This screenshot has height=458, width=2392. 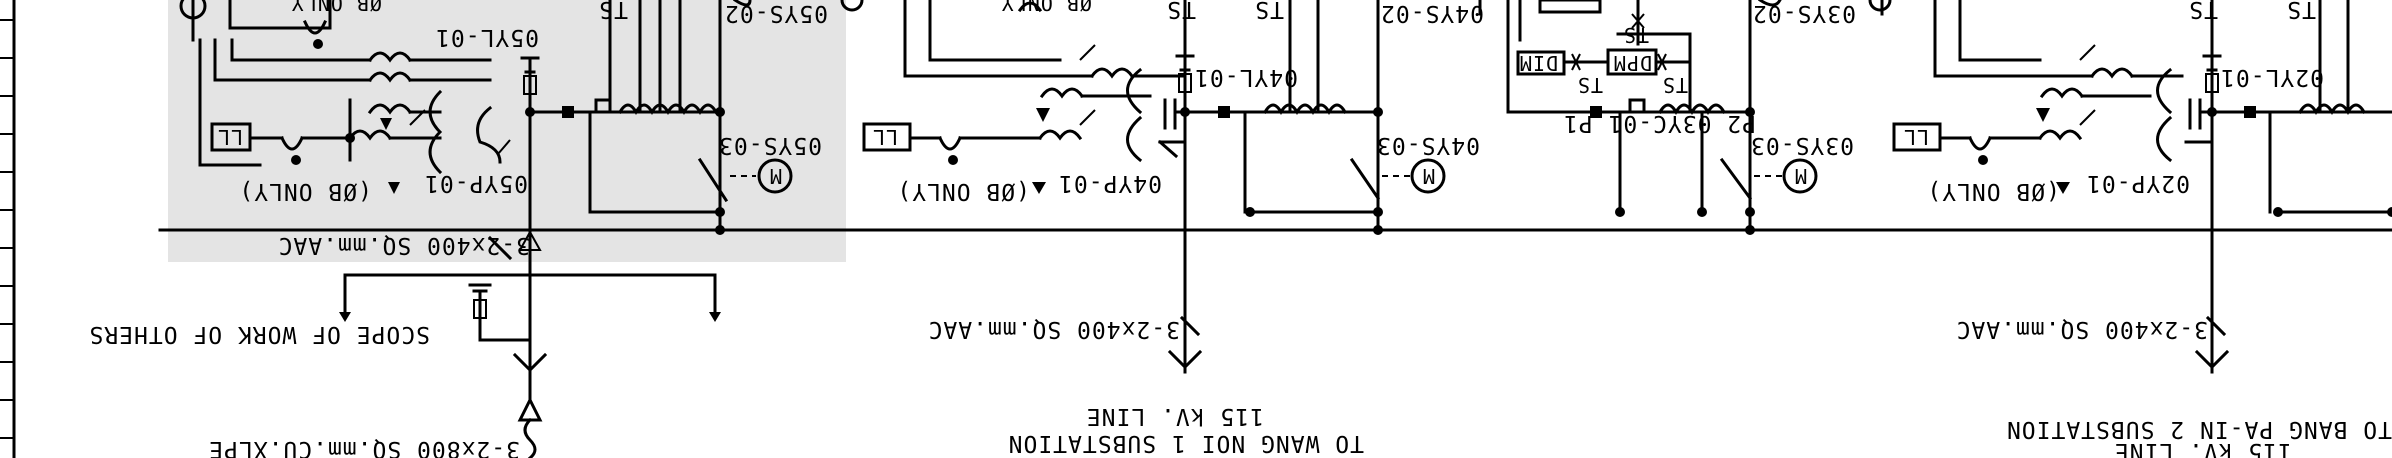 What do you see at coordinates (2199, 429) in the screenshot?
I see `dest-right-label: TO BANG PA-IN 2 SUBSTATION` at bounding box center [2199, 429].